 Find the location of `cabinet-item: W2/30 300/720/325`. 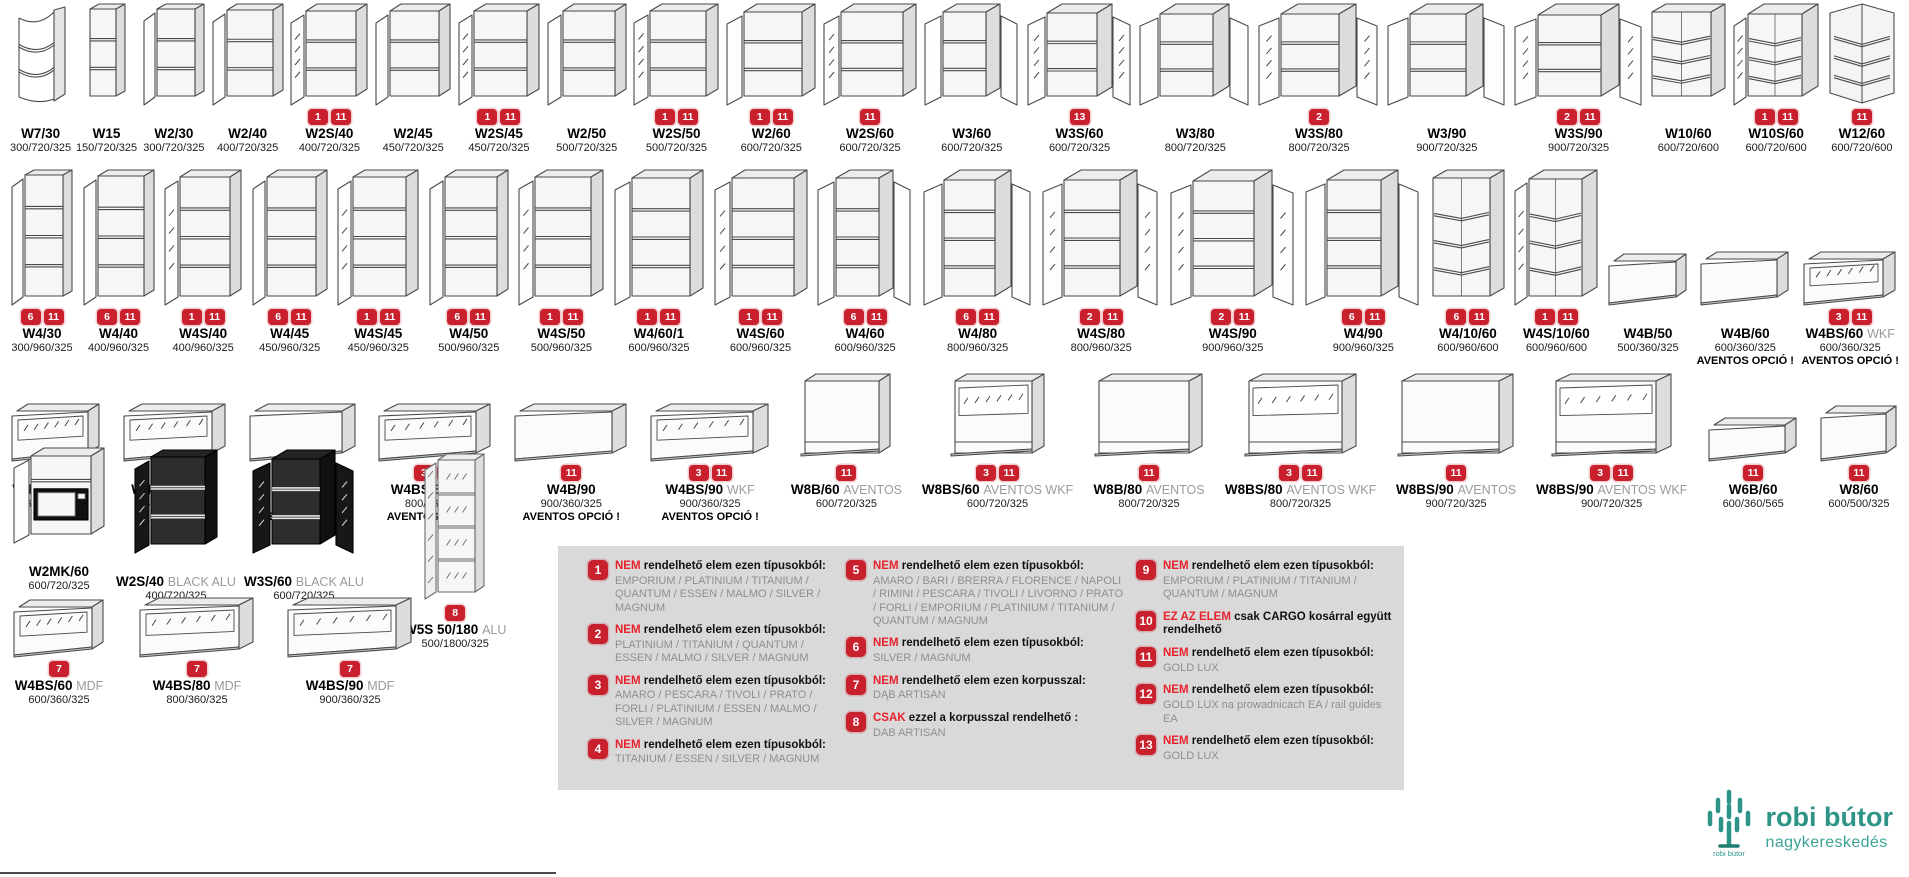

cabinet-item: W2/30 300/720/325 is located at coordinates (174, 85).